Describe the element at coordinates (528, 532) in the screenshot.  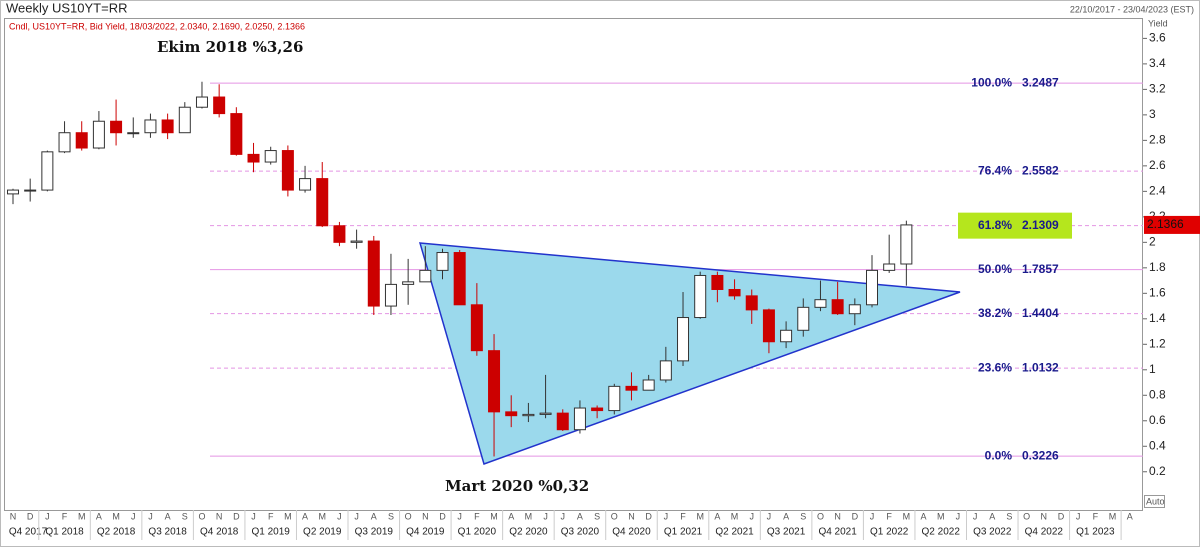
I see `quarter-label: Q2 2020` at that location.